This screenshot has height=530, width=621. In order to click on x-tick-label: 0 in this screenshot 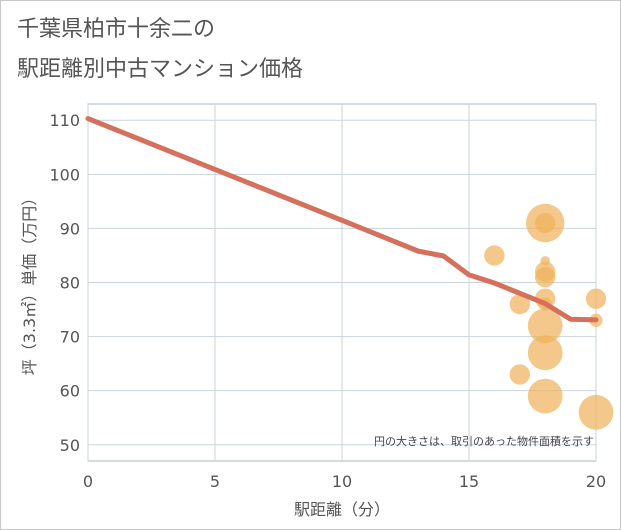, I will do `click(88, 481)`.